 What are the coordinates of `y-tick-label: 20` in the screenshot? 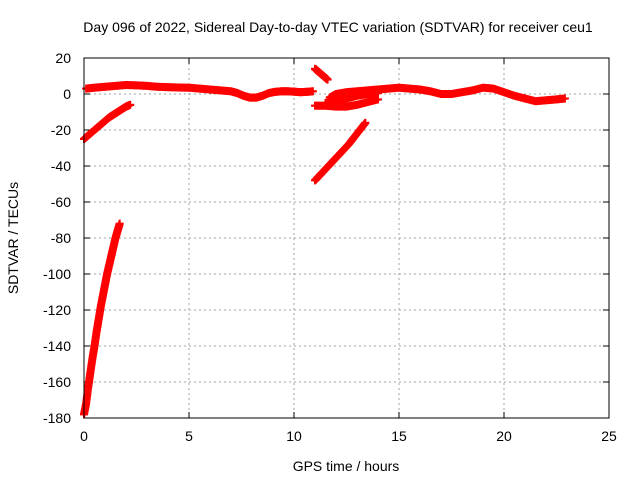 It's located at (63, 58).